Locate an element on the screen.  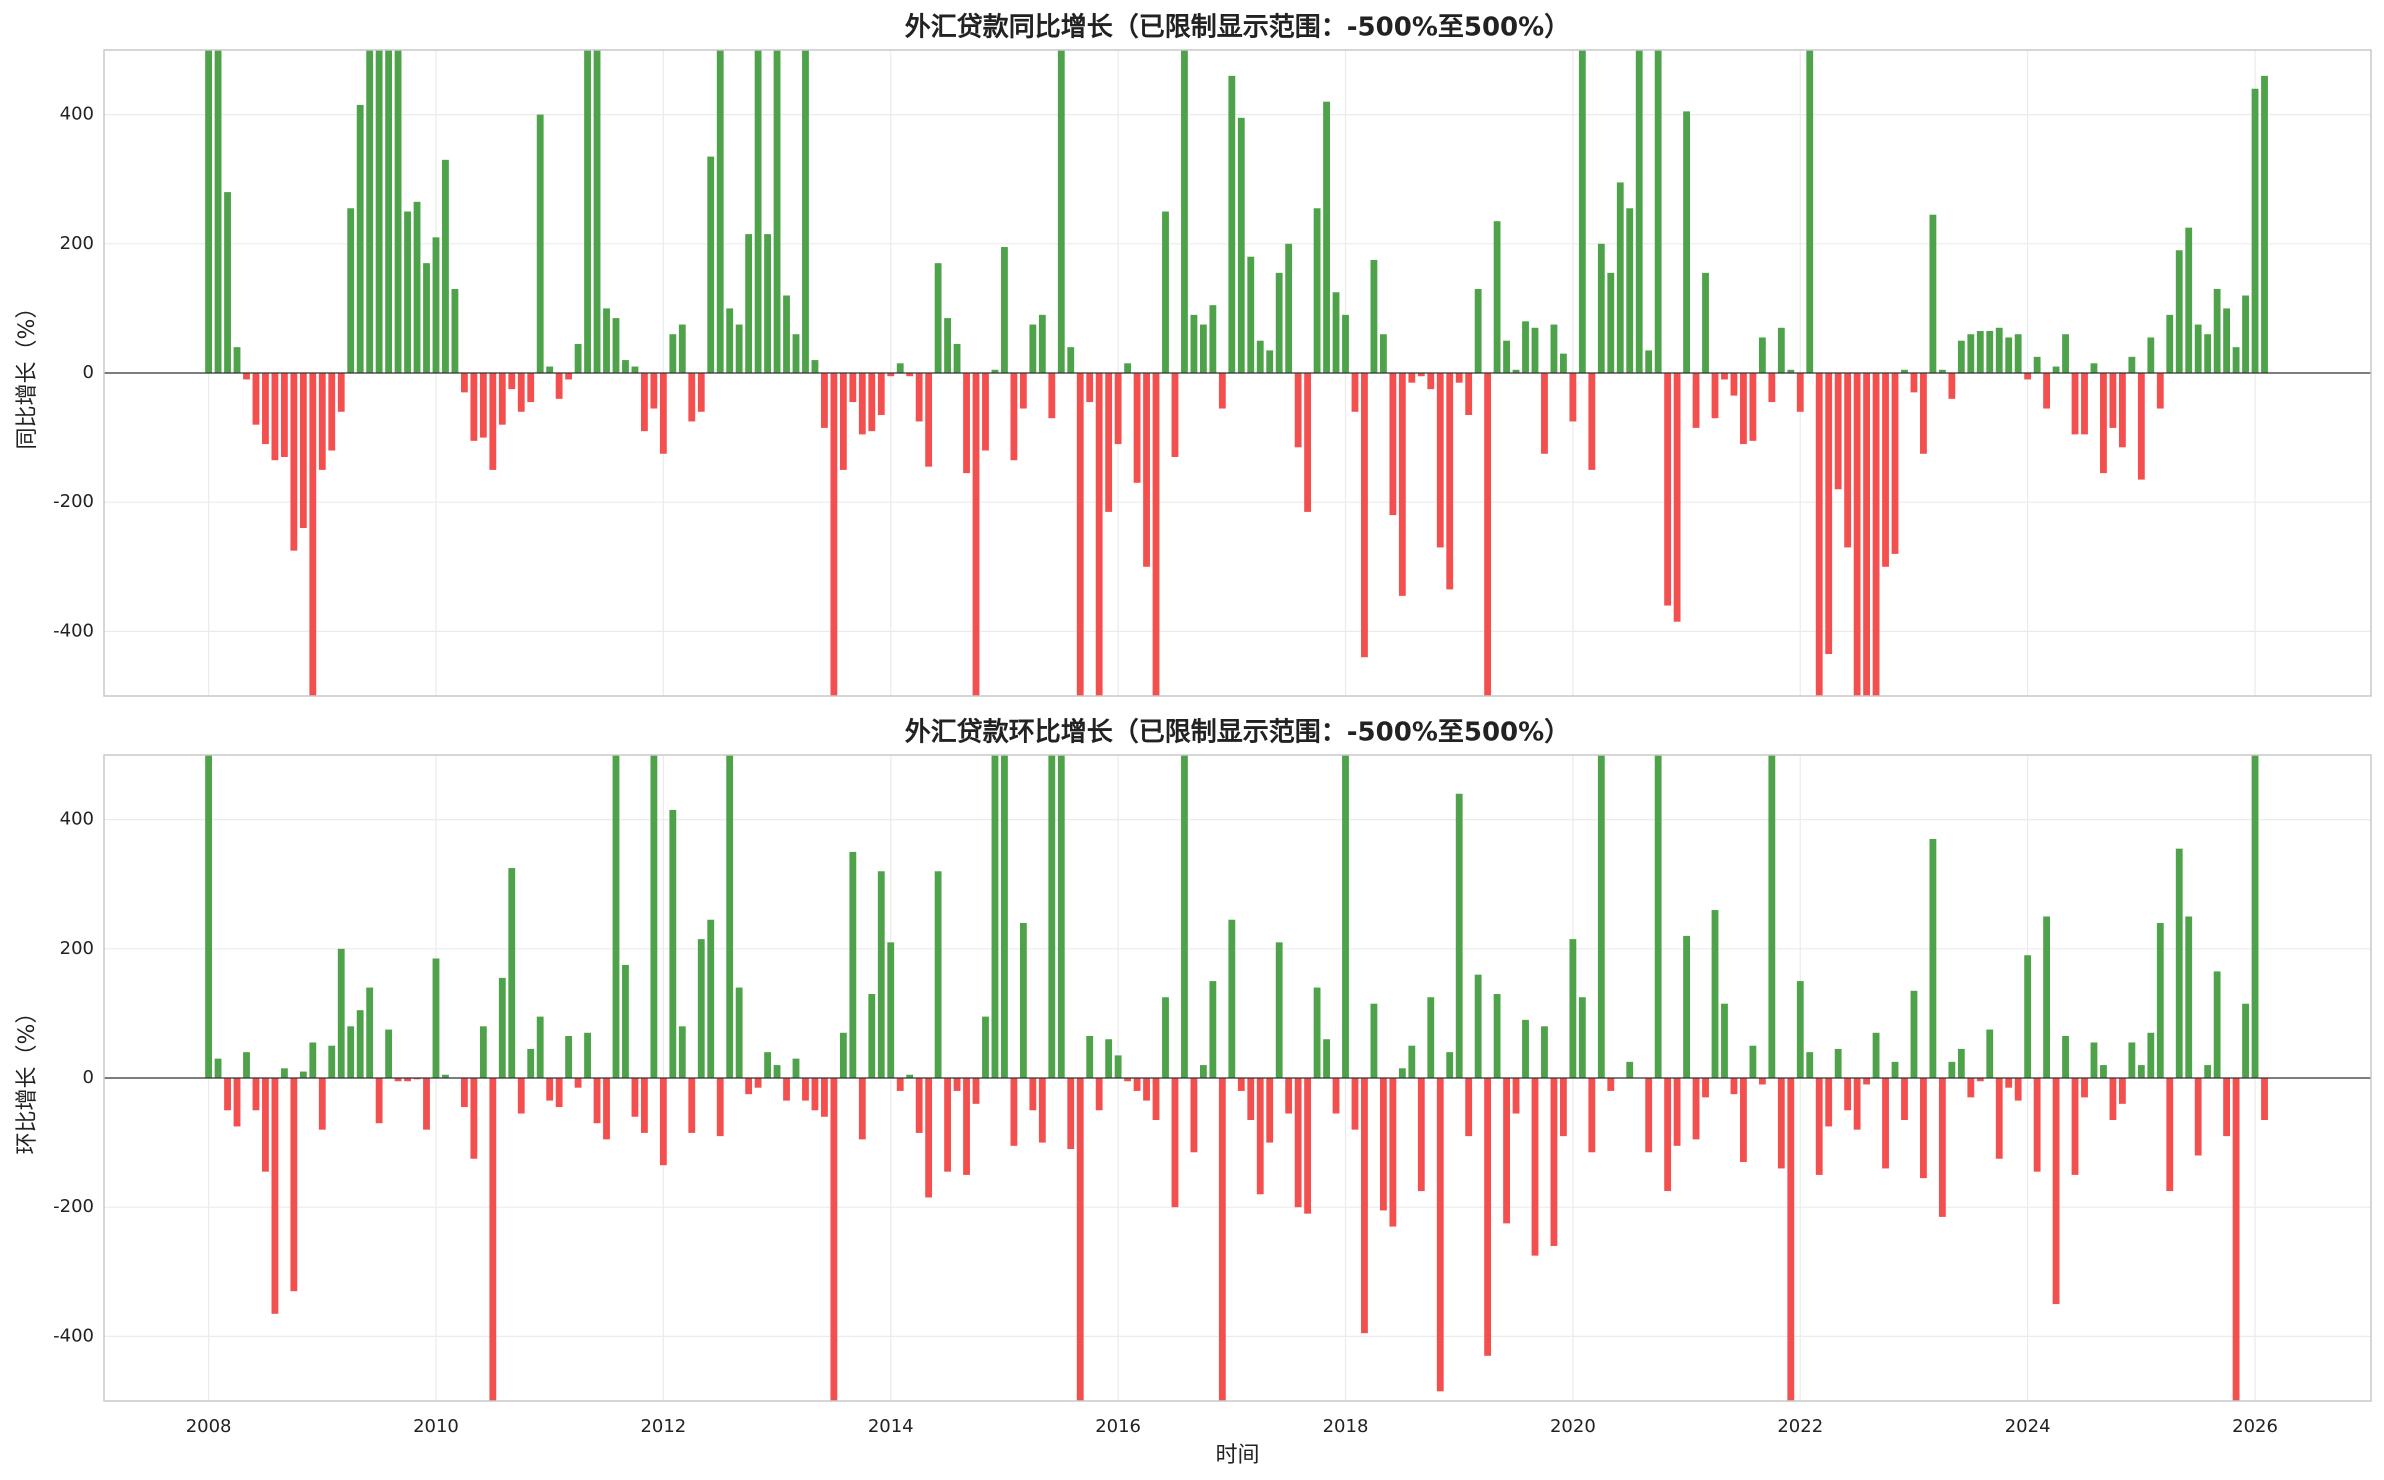
x-tick-label: 2012 is located at coordinates (663, 1426).